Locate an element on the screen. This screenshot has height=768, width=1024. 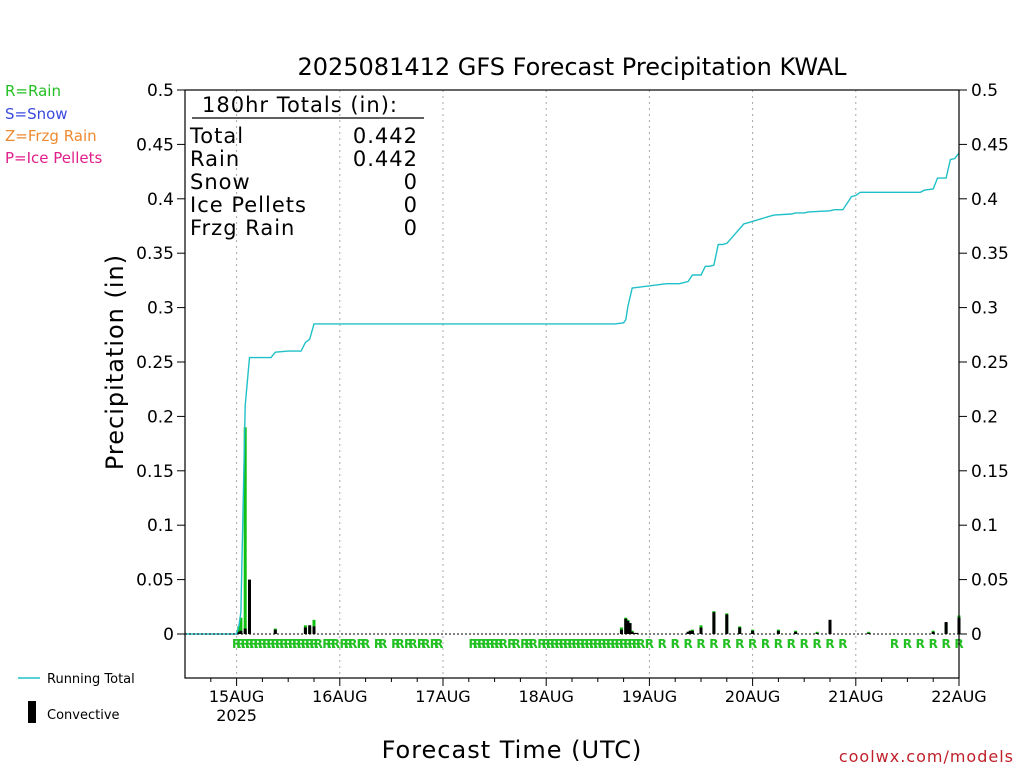
y-tick-label-right: 0.05 is located at coordinates (990, 581).